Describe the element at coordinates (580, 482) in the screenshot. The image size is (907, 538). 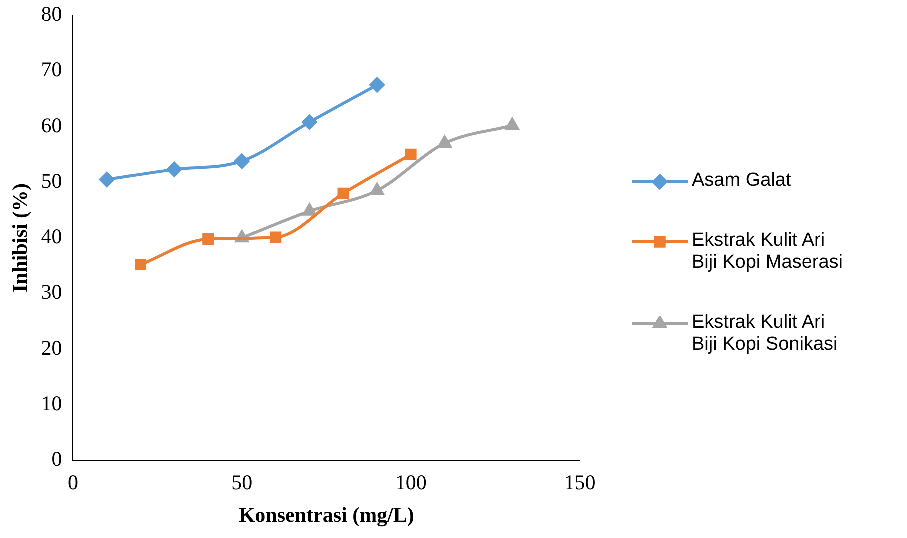
I see `x-tick-label: 150` at that location.